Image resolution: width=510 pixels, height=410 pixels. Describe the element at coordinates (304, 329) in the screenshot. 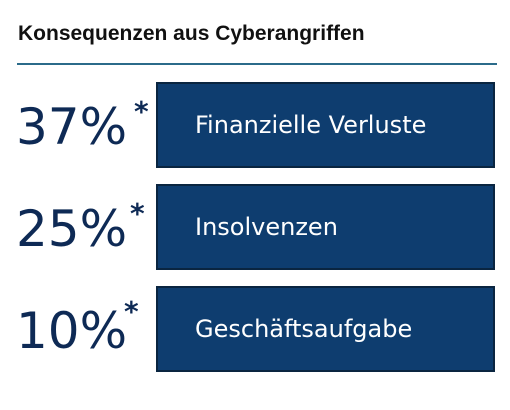

I see `stat-label: Geschäftsaufgabe` at that location.